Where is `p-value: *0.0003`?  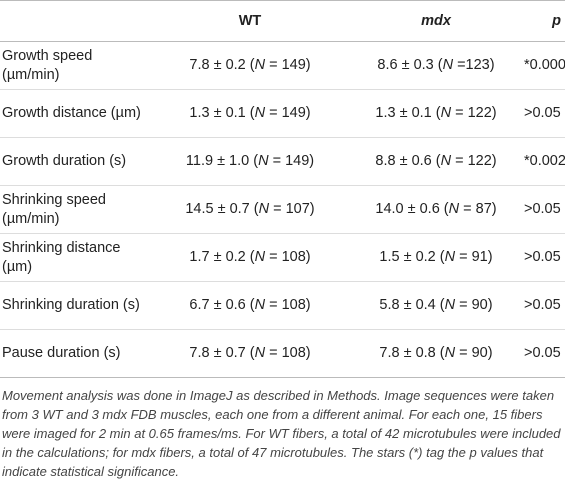
p-value: *0.0003 is located at coordinates (542, 65).